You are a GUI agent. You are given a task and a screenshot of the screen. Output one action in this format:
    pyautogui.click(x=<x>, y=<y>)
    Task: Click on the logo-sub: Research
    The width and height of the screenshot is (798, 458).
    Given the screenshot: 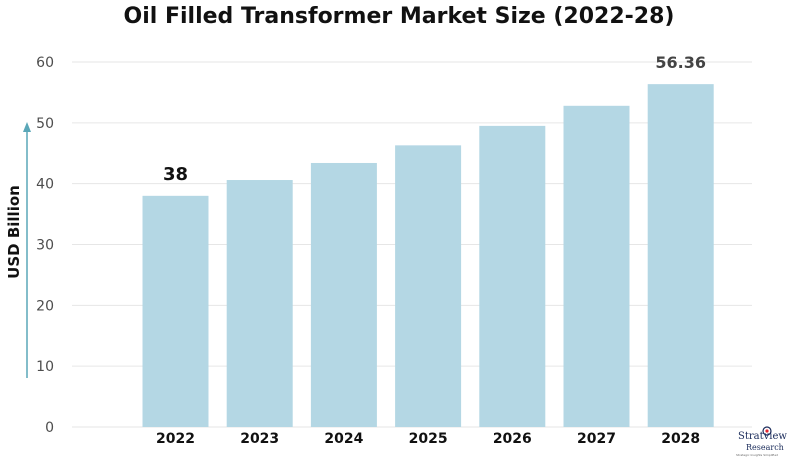 What is the action you would take?
    pyautogui.click(x=765, y=447)
    